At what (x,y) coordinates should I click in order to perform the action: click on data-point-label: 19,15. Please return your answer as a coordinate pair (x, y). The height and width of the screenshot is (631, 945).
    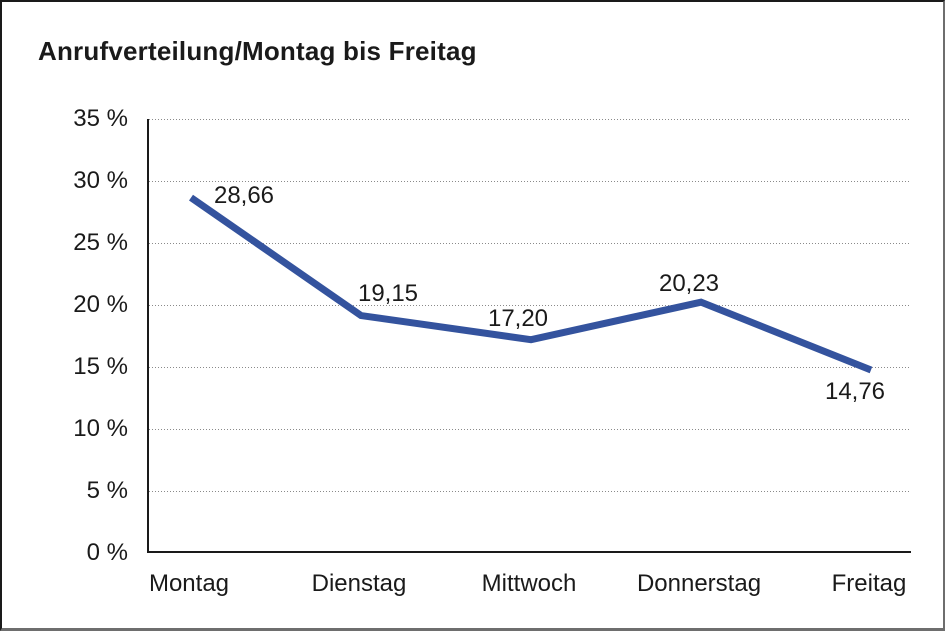
    Looking at the image, I should click on (388, 293).